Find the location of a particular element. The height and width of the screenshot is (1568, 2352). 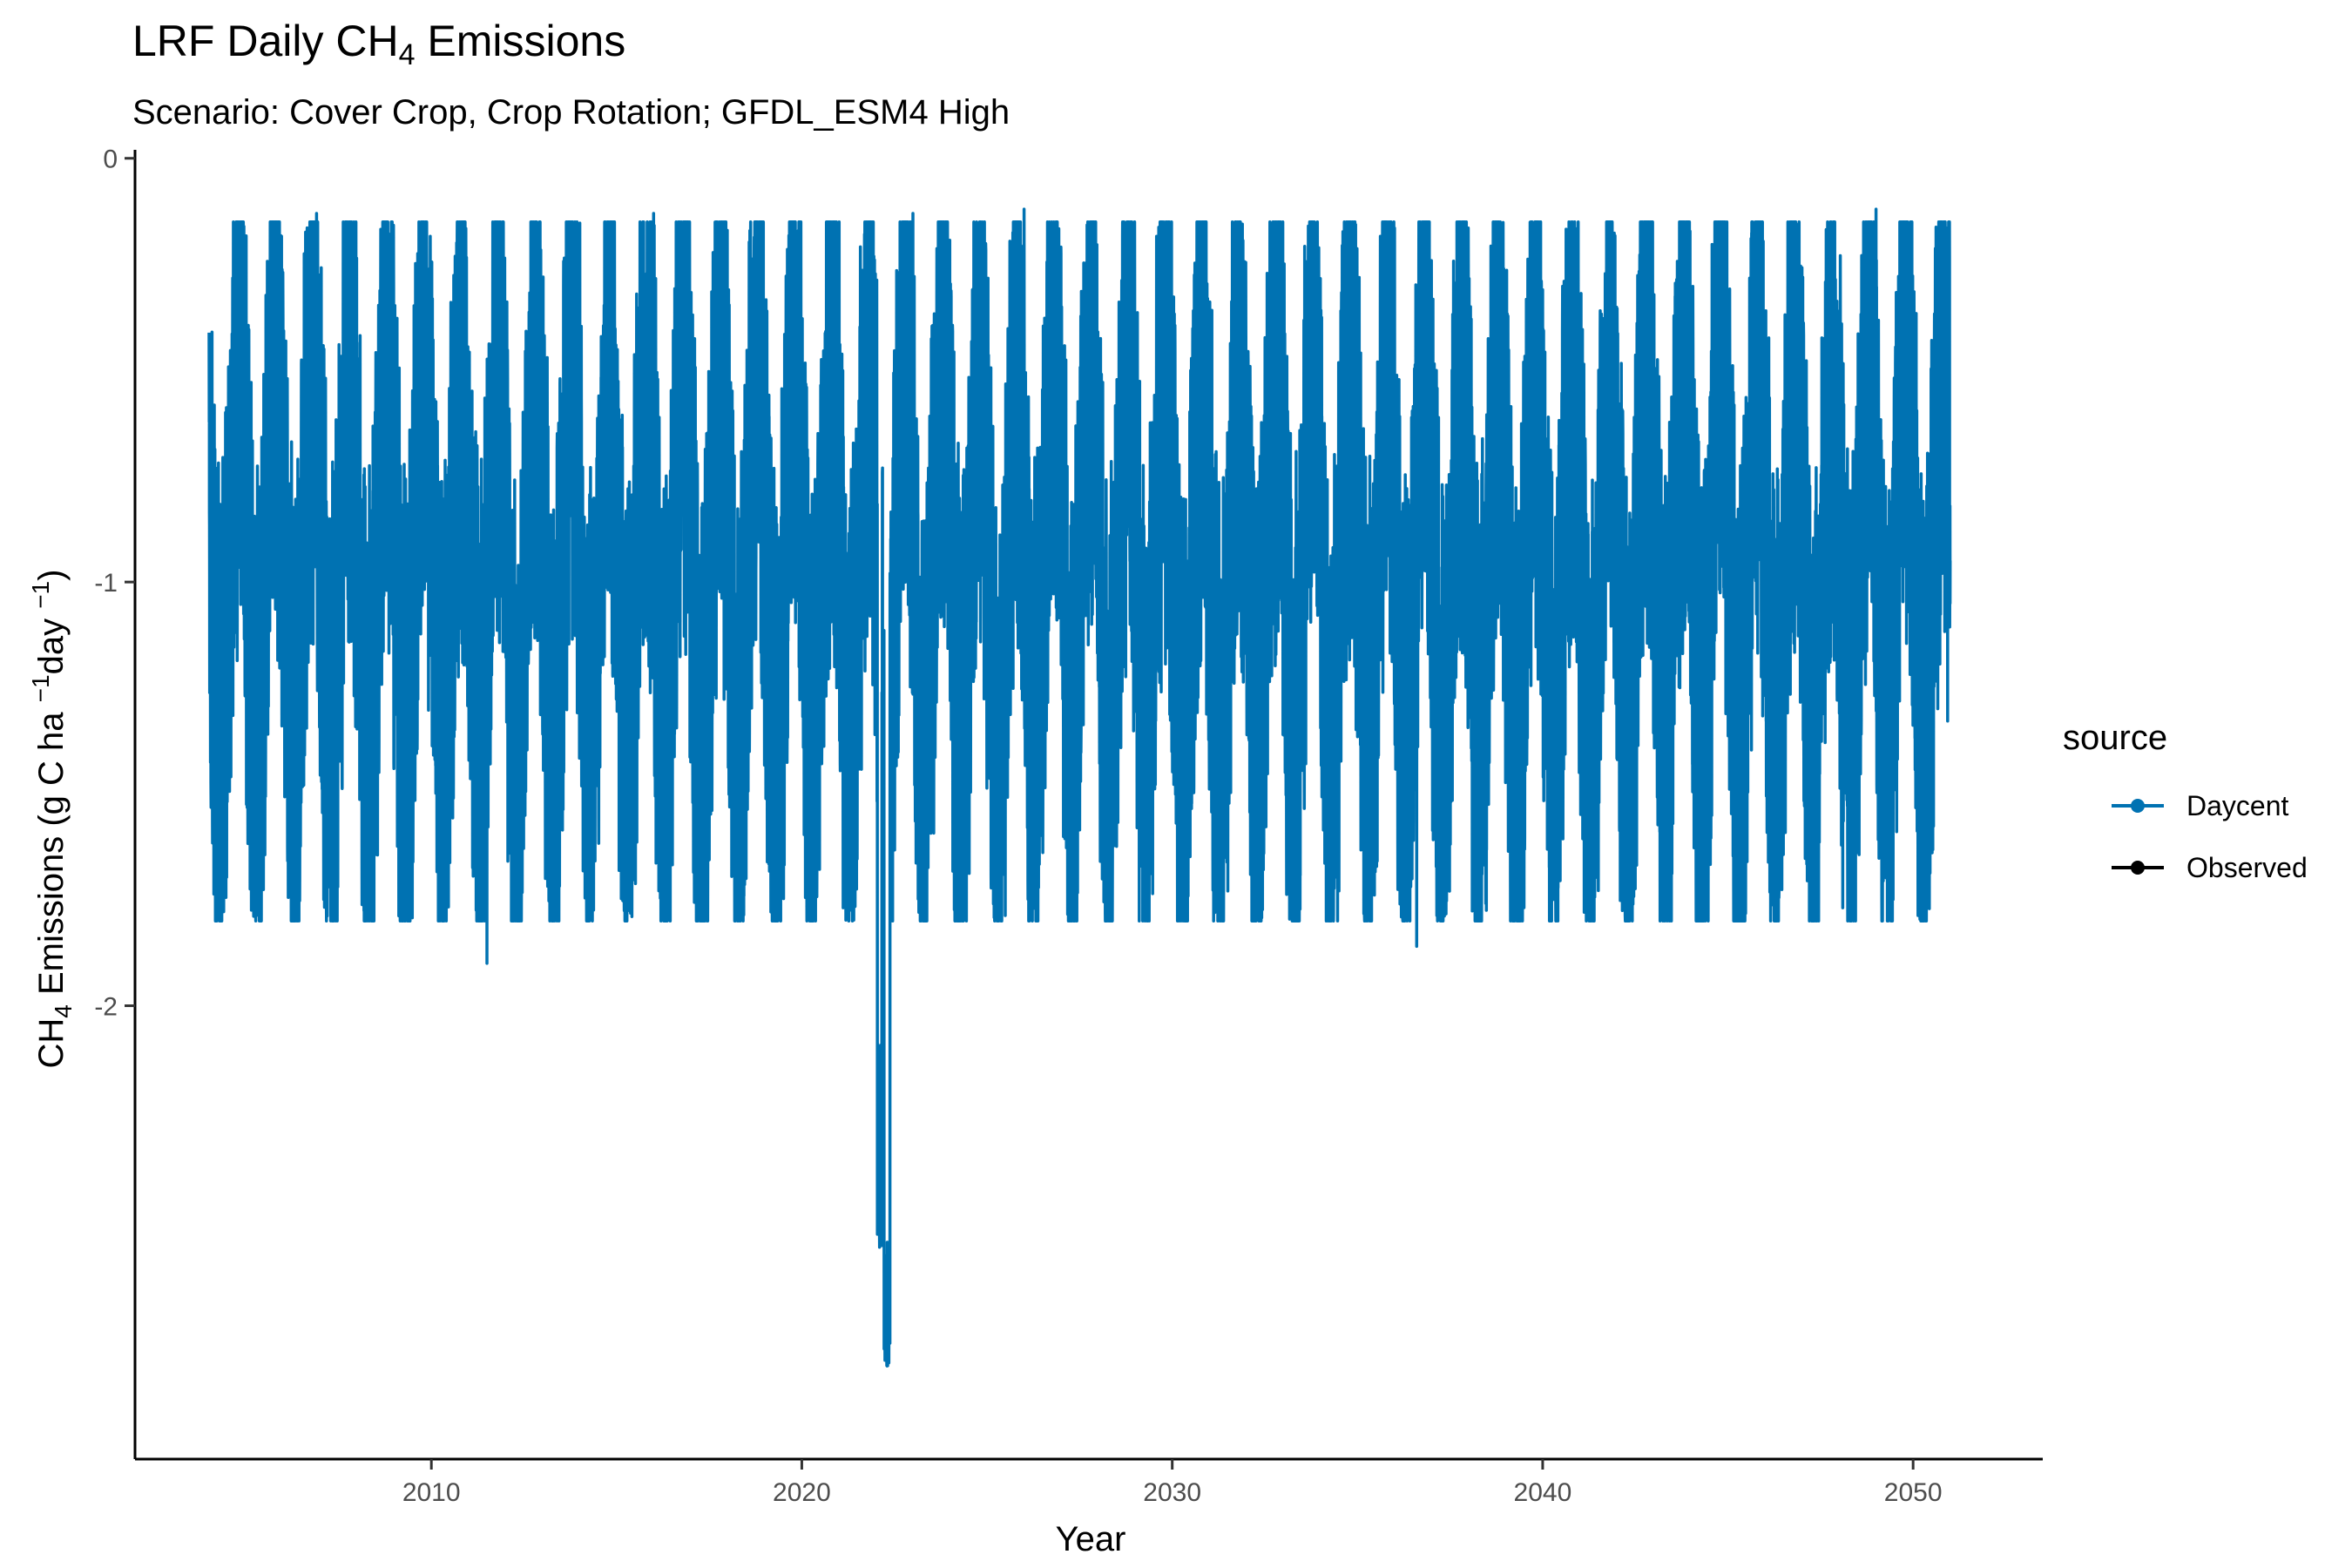

x-tick-label: 2010 is located at coordinates (432, 1492).